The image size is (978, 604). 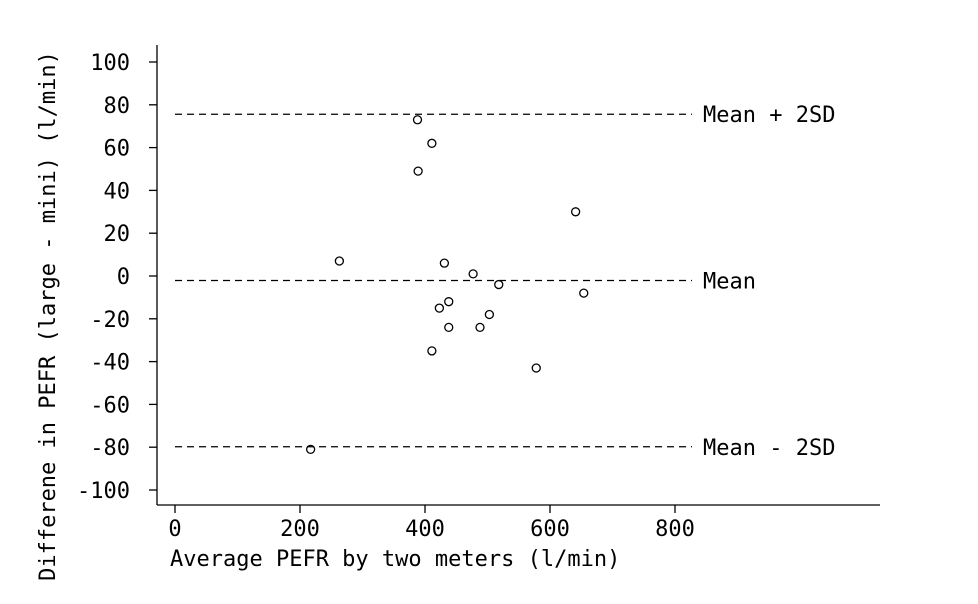 What do you see at coordinates (110, 320) in the screenshot?
I see `y-tick-label: -20` at bounding box center [110, 320].